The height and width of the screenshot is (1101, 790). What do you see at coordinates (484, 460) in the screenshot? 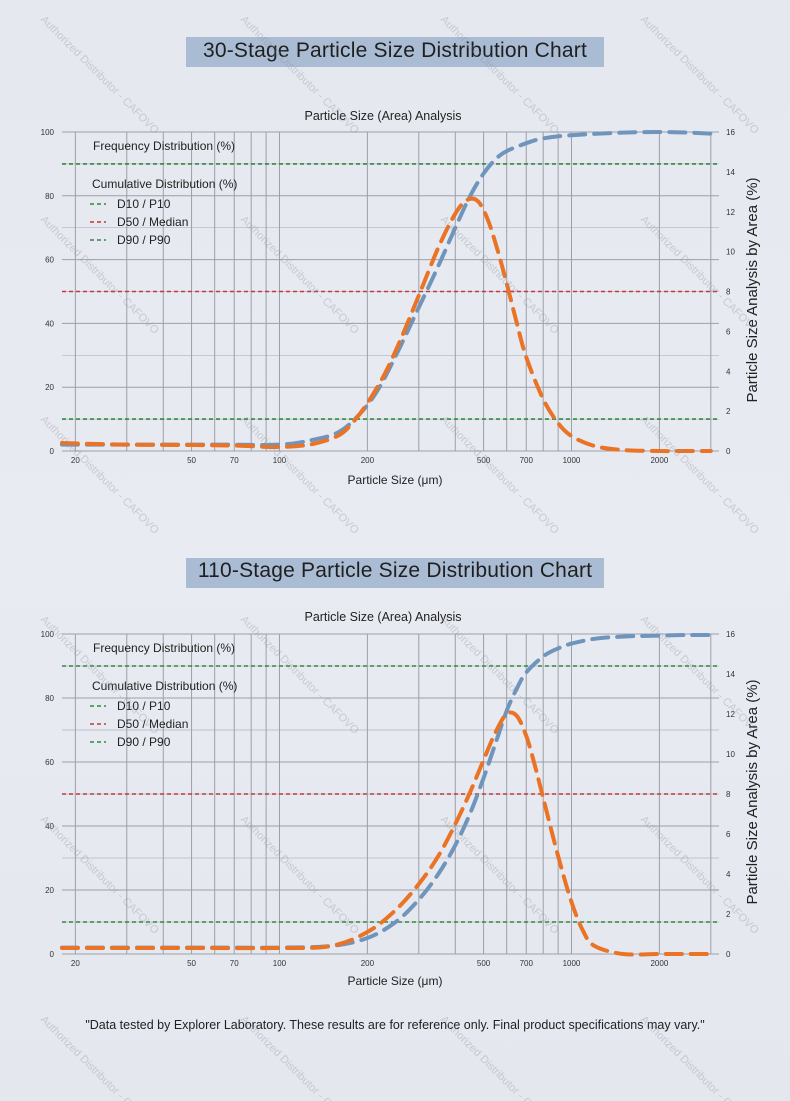
I see `chart-1-x-tick-label: 500` at bounding box center [484, 460].